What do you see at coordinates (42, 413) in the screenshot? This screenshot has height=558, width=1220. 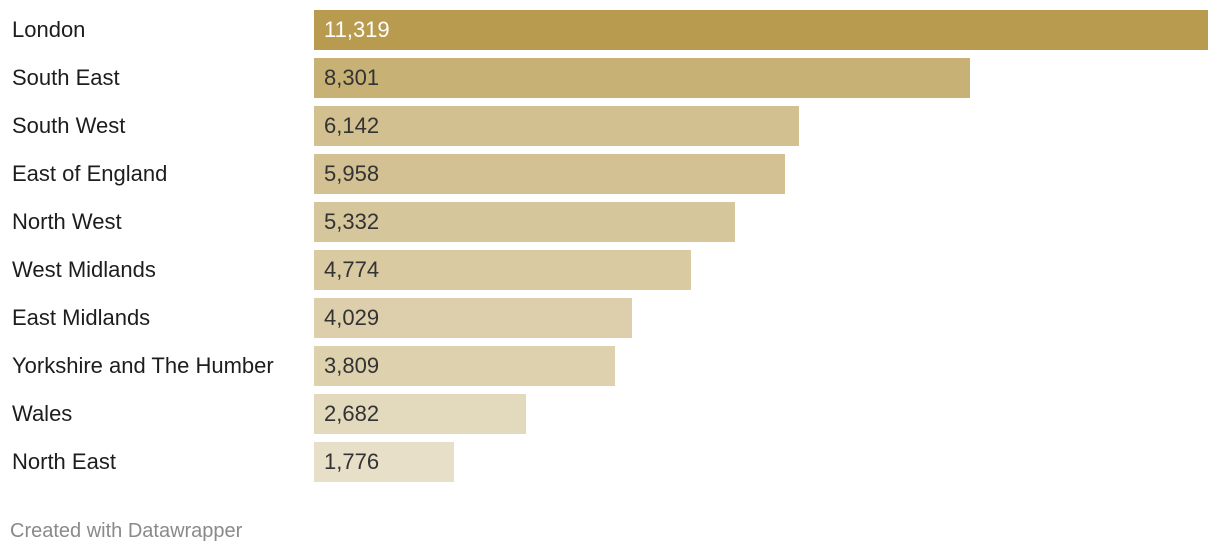 I see `category-label: Wales` at bounding box center [42, 413].